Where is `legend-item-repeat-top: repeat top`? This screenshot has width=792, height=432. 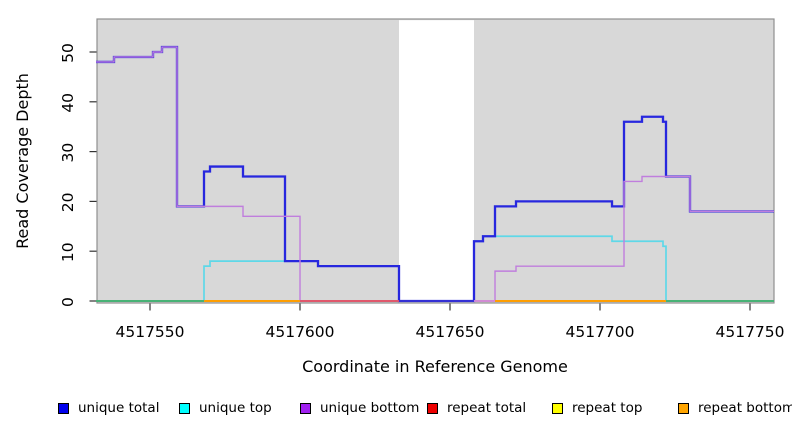
legend-item-repeat-top: repeat top is located at coordinates (597, 408).